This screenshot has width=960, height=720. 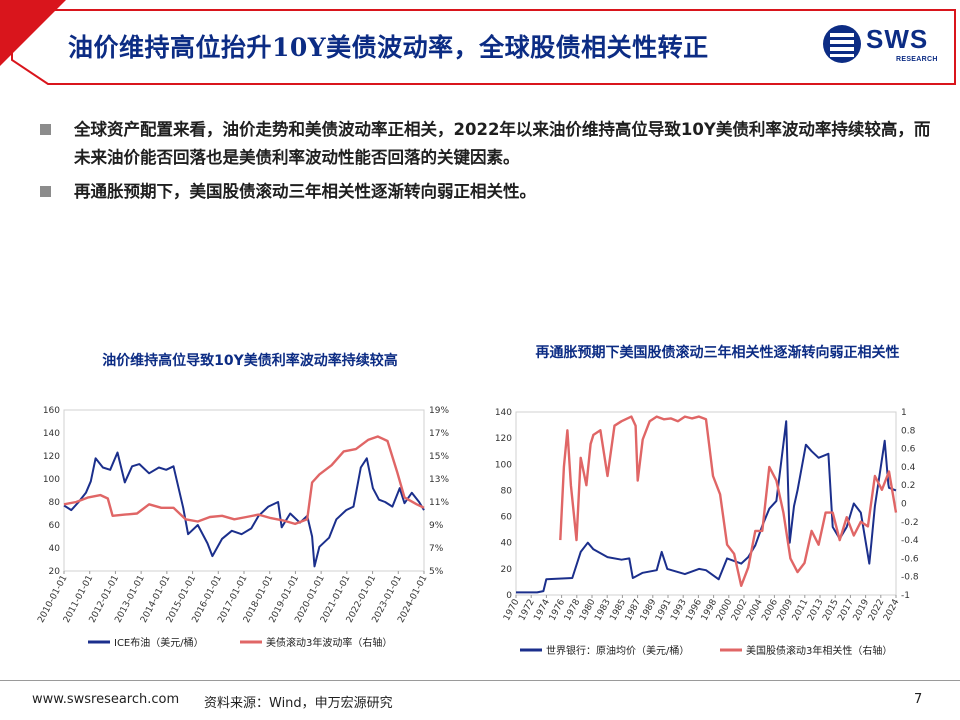 I want to click on y-left-tick-label: 0, so click(x=509, y=596).